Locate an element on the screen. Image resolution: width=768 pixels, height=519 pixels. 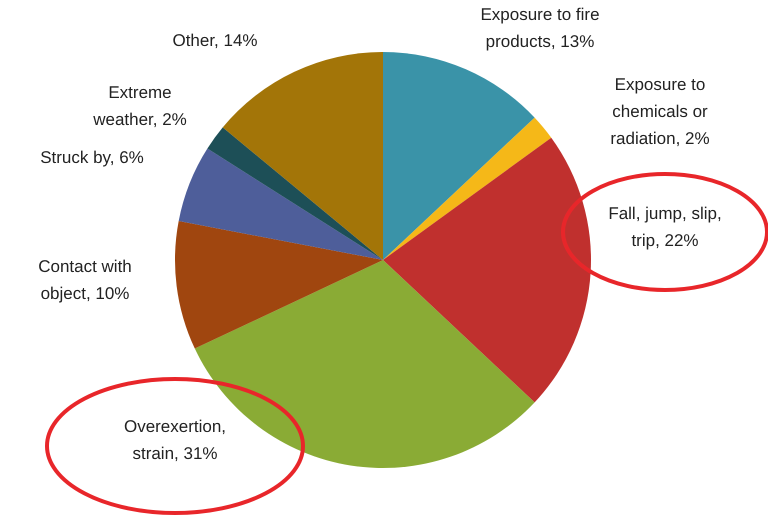
slice-label: Contact with object, 10% is located at coordinates (85, 280).